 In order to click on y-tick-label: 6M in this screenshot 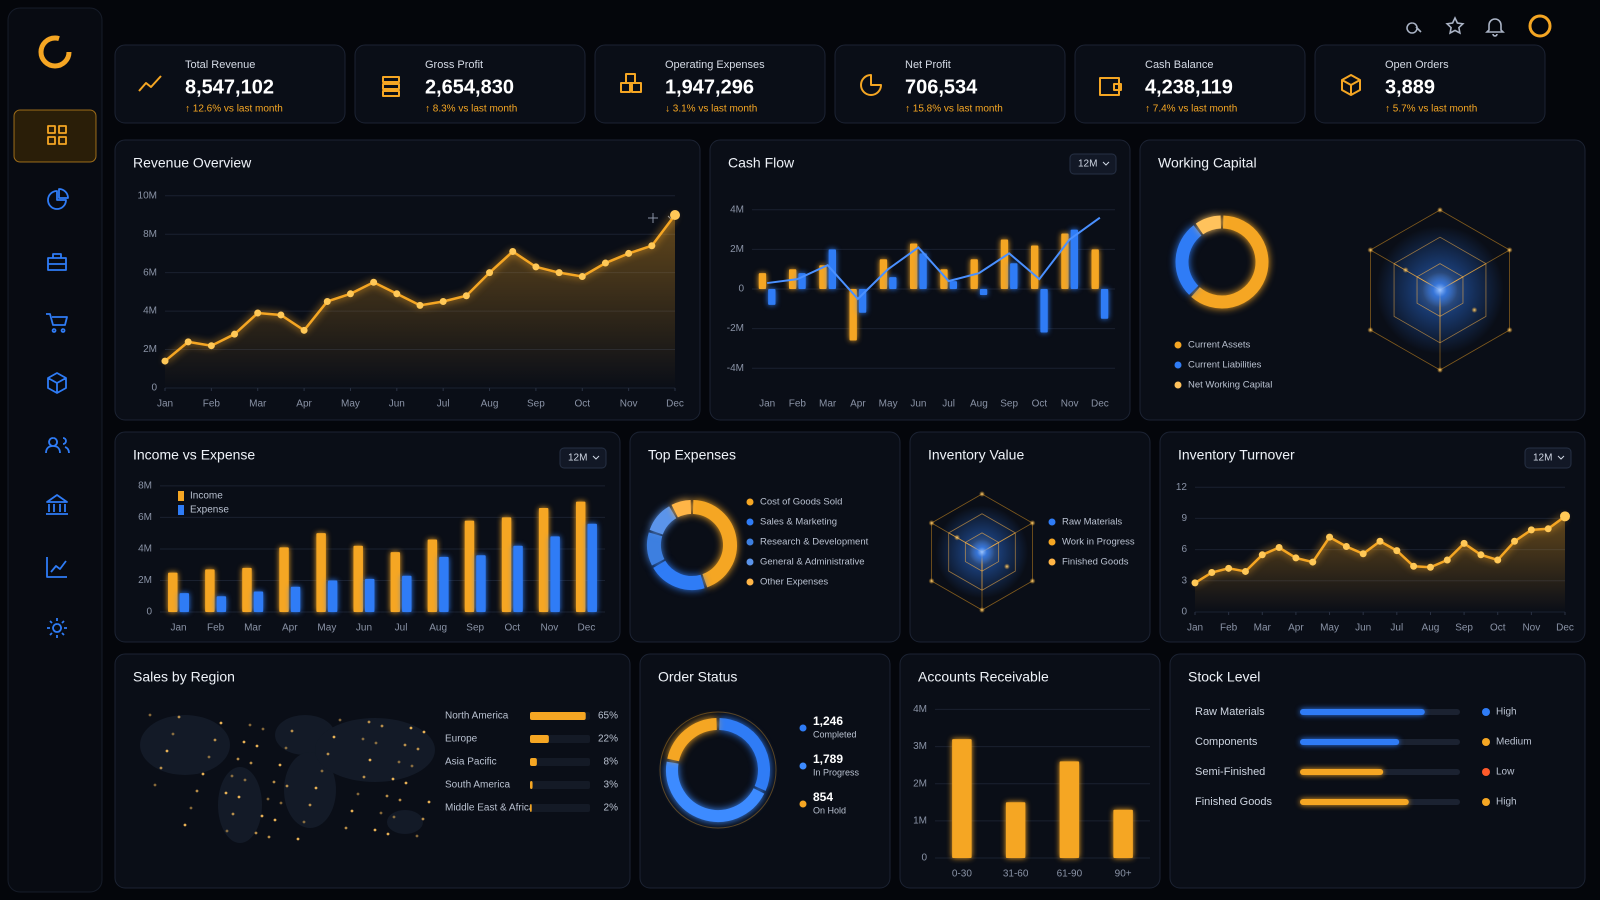, I will do `click(150, 272)`.